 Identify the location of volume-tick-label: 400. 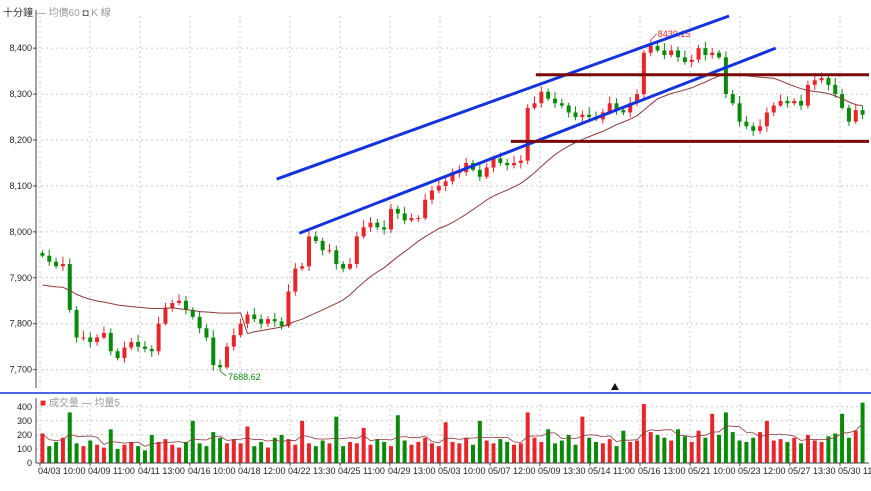
(24, 407).